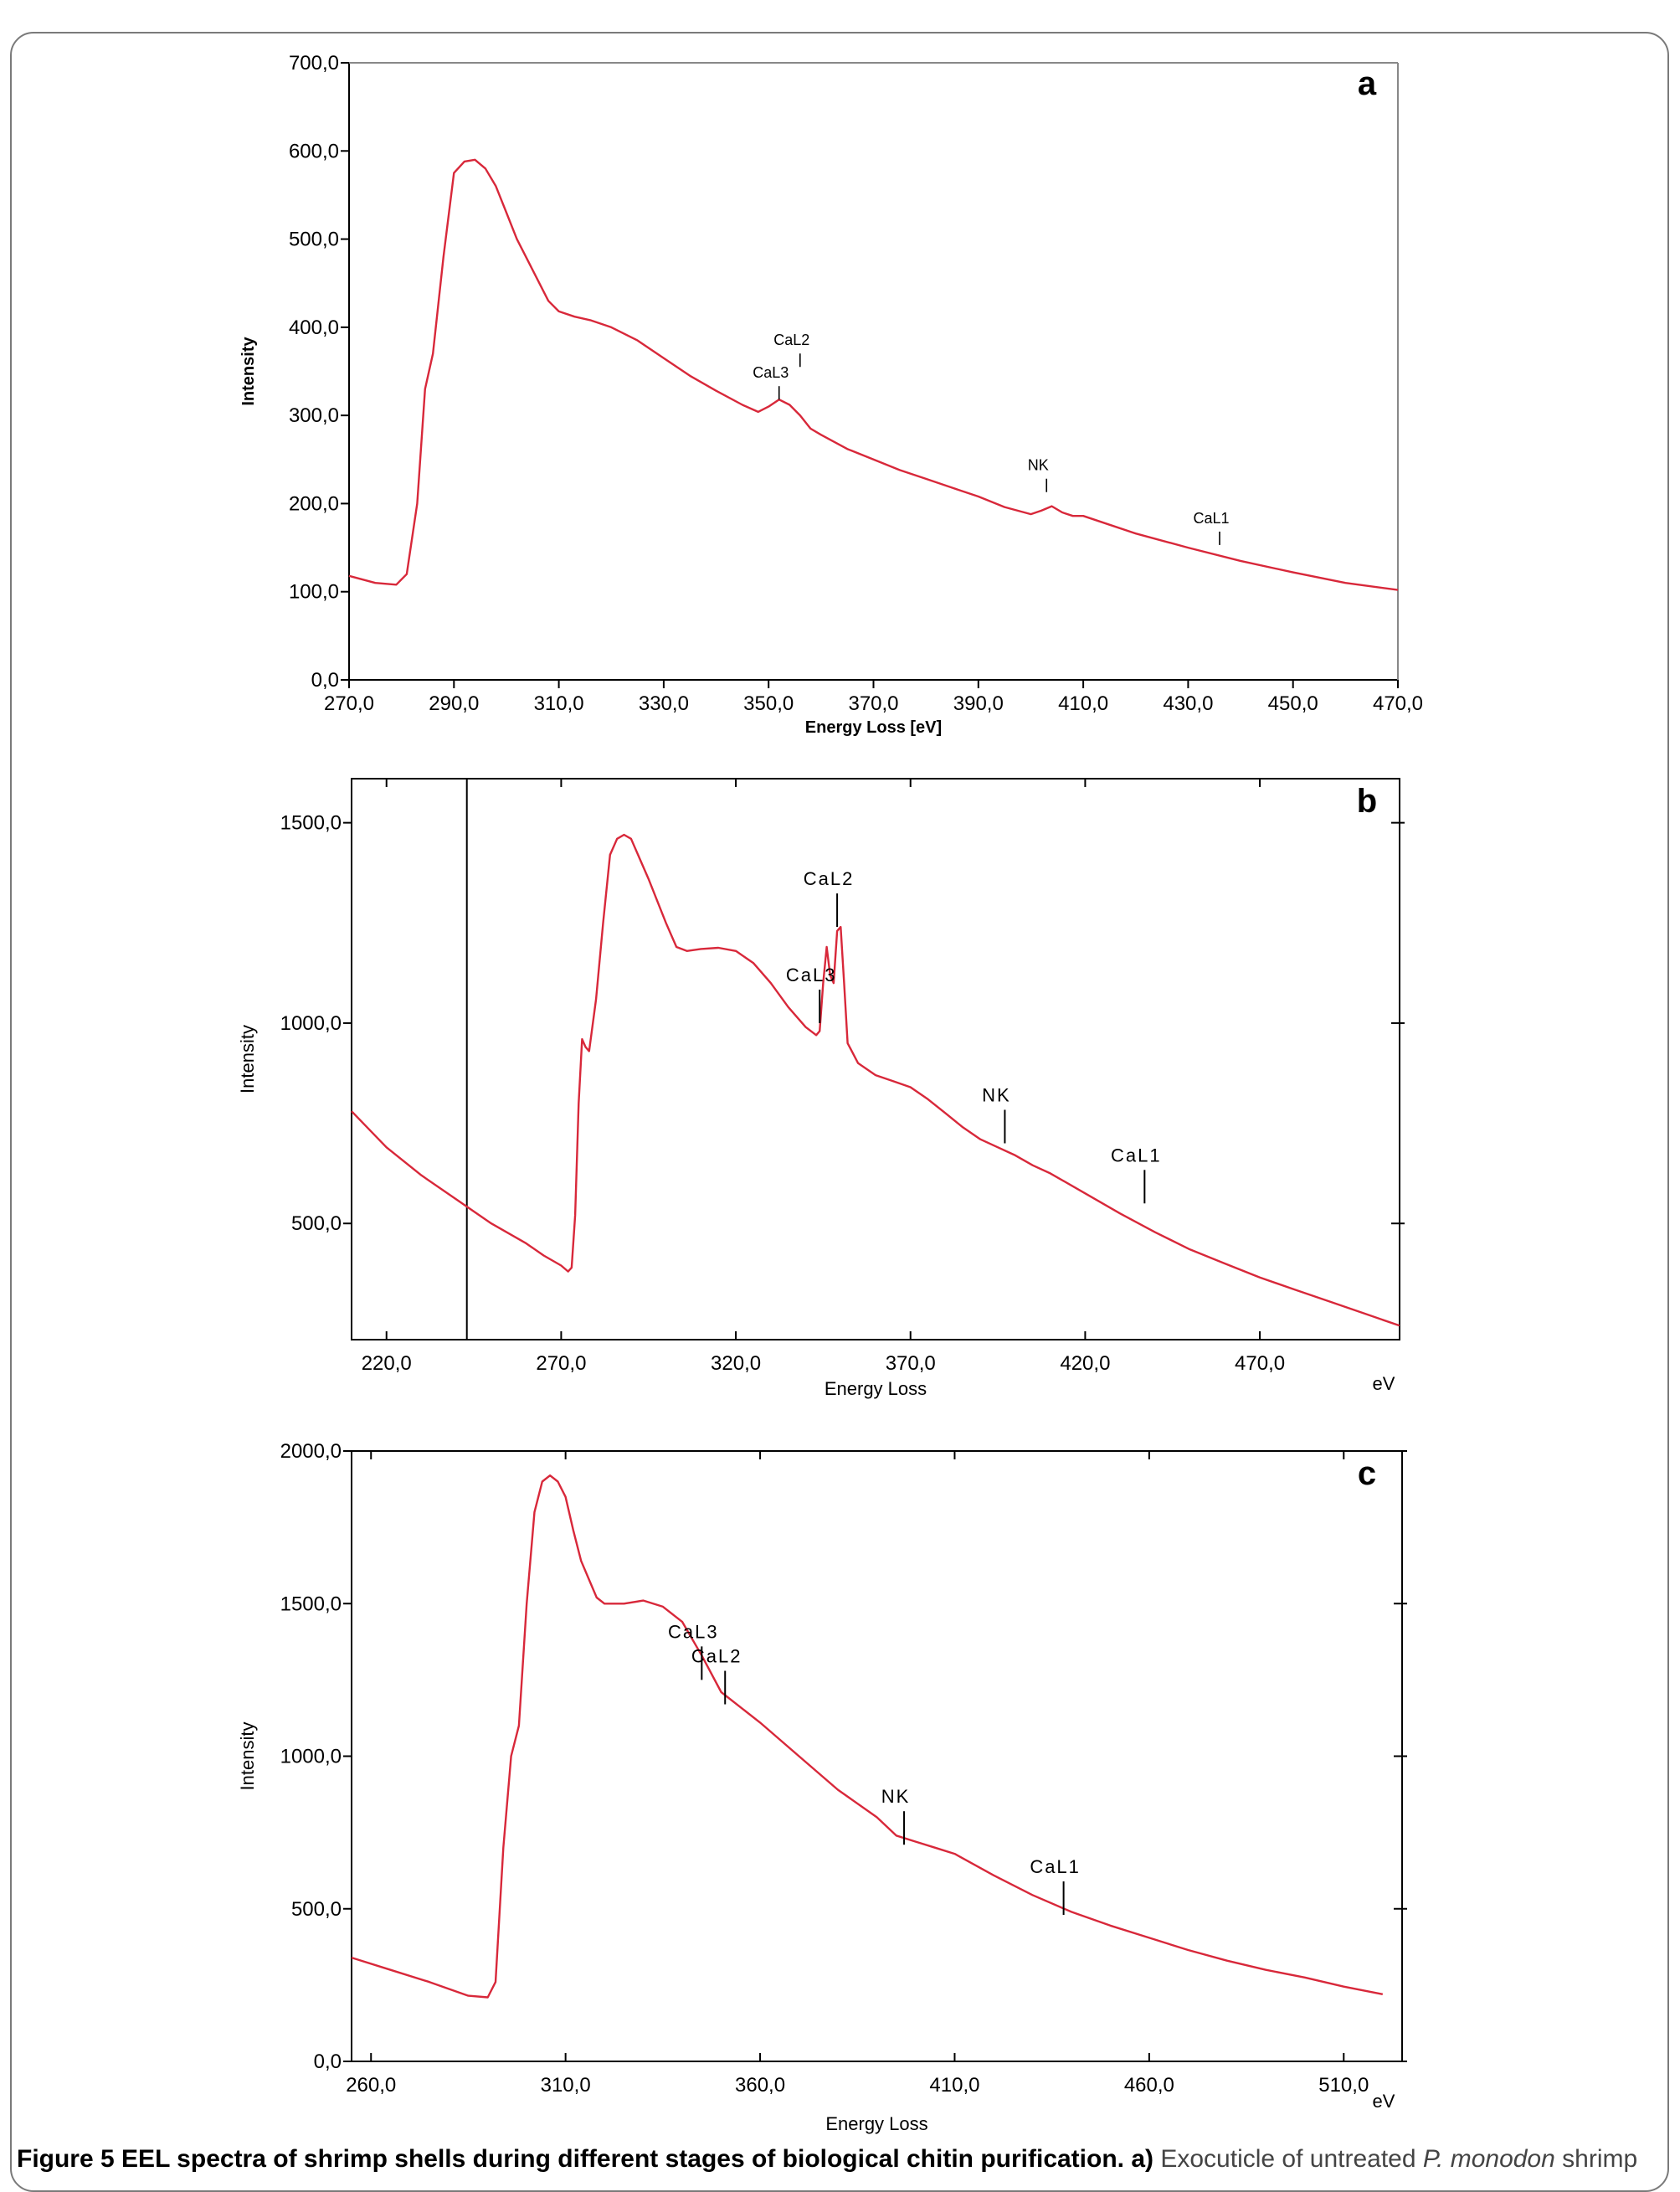 This screenshot has height=2192, width=1680. I want to click on y-tick-label: 700,0, so click(314, 63).